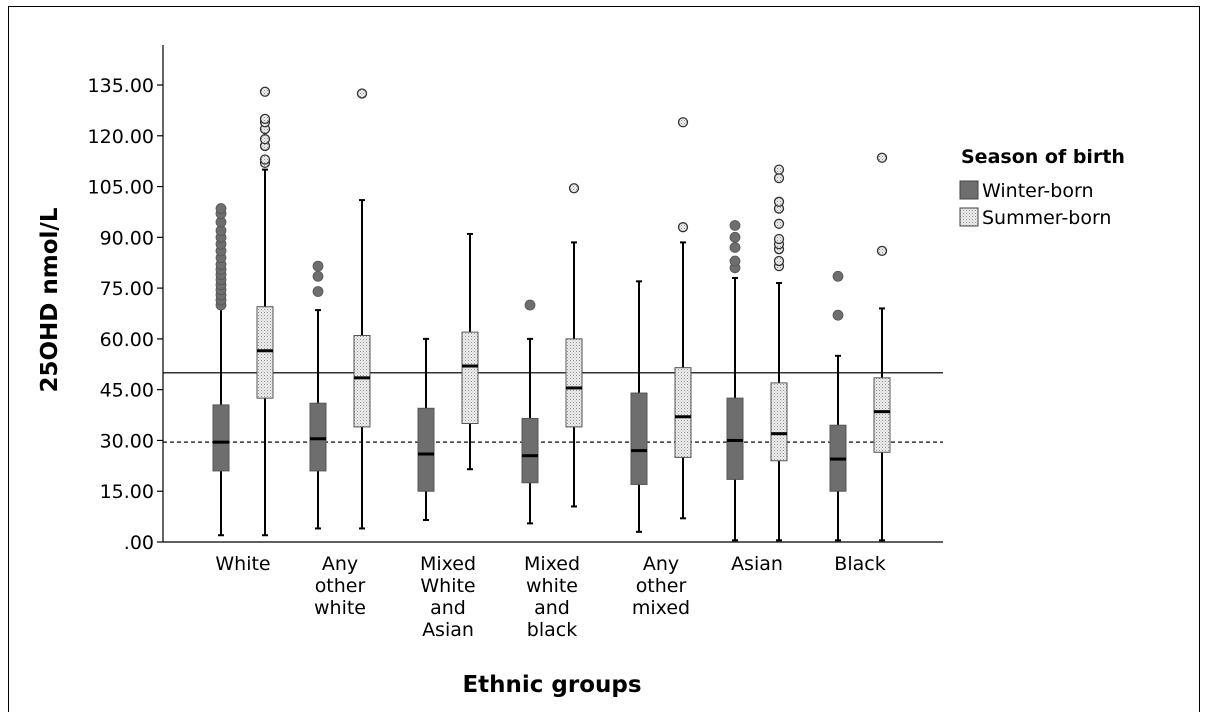 Image resolution: width=1209 pixels, height=713 pixels. Describe the element at coordinates (127, 441) in the screenshot. I see `y-tick-label: 30.00` at that location.